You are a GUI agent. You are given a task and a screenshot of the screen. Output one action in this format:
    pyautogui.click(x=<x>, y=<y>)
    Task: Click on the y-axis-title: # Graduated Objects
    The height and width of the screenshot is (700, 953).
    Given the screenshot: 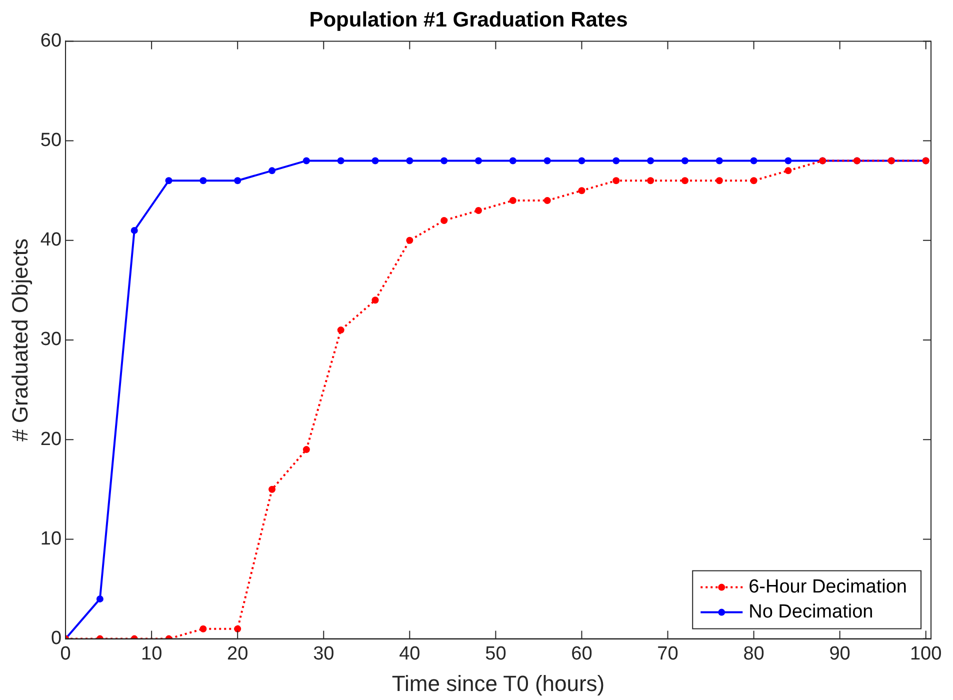 What is the action you would take?
    pyautogui.click(x=19, y=340)
    